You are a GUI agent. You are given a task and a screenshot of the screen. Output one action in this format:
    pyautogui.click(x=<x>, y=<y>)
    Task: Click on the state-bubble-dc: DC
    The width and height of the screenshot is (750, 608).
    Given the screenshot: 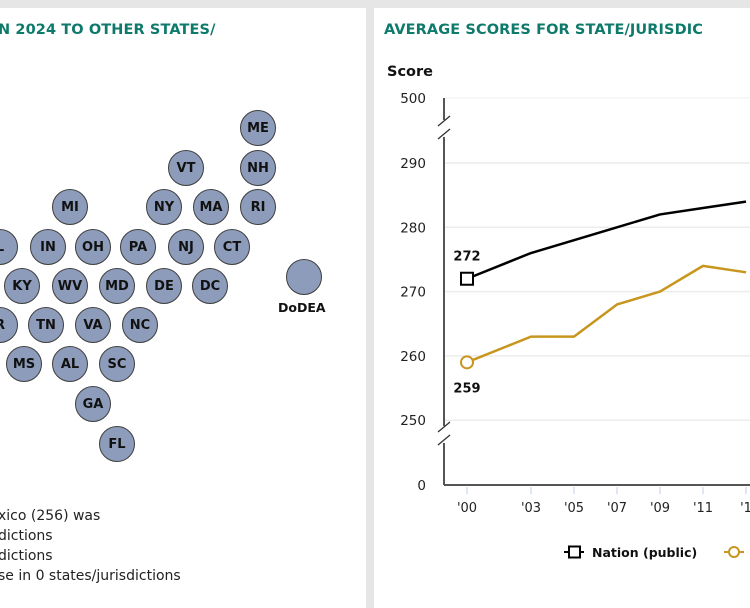 What is the action you would take?
    pyautogui.click(x=210, y=286)
    